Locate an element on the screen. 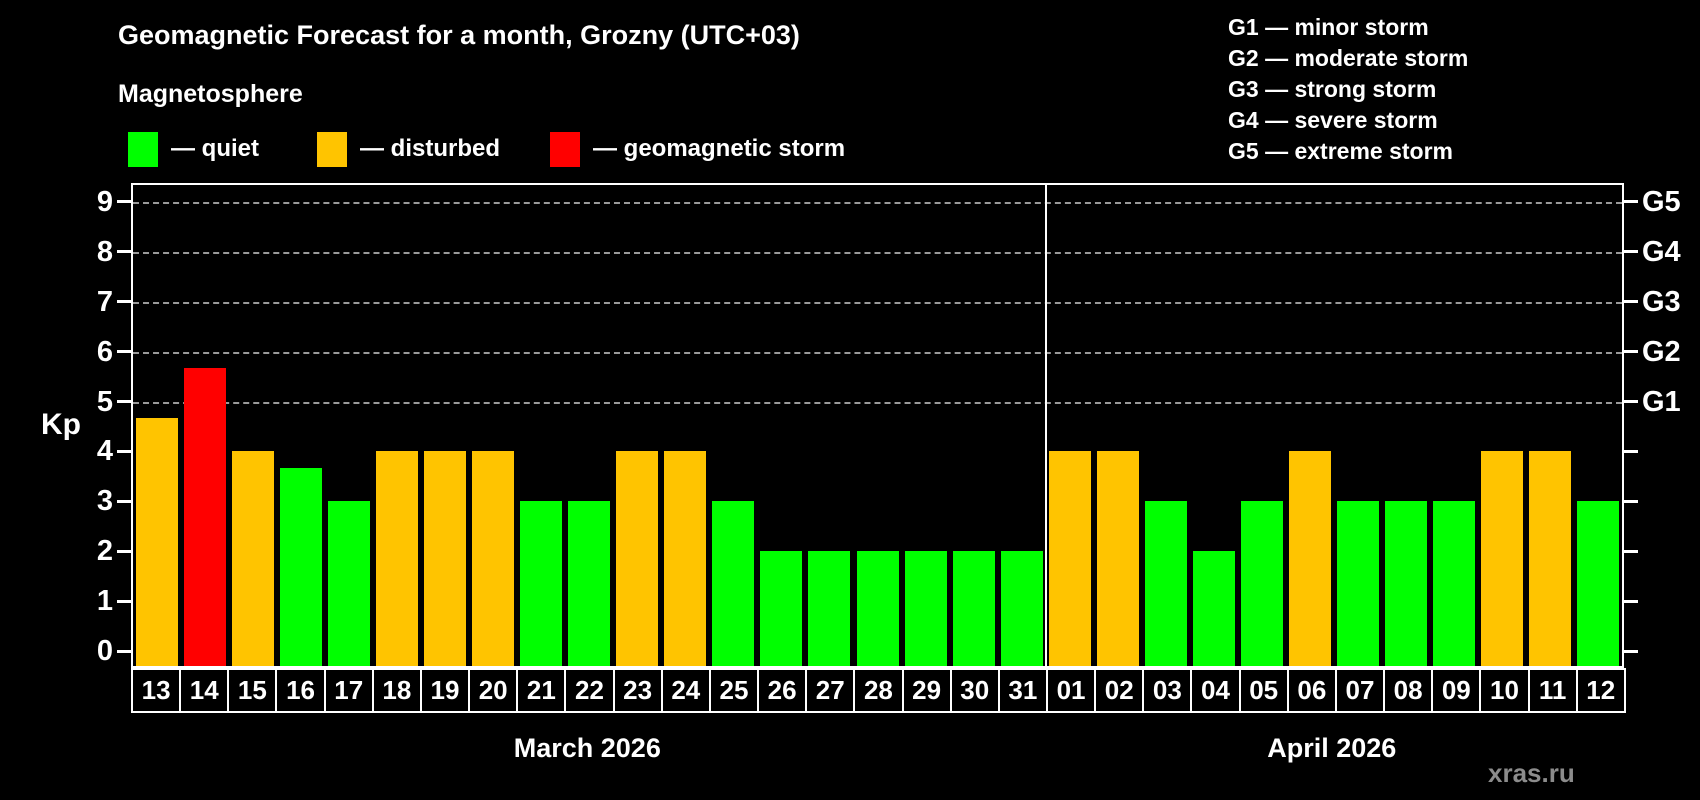 The height and width of the screenshot is (800, 1700). day-label-06: 06 is located at coordinates (1311, 690).